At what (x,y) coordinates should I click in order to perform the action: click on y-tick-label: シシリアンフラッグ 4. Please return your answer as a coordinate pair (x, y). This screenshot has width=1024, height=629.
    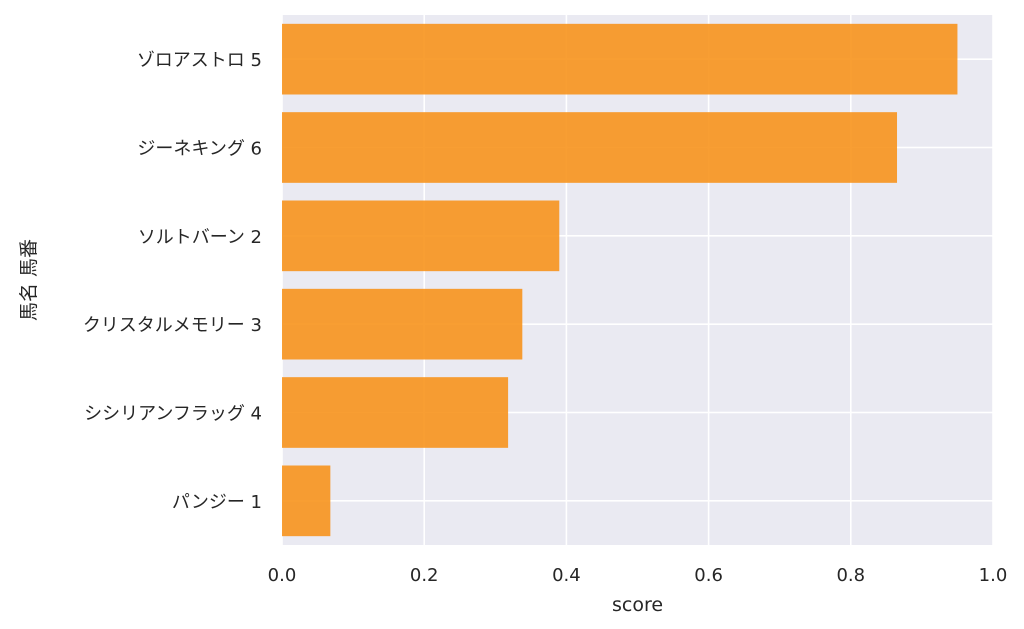
    Looking at the image, I should click on (173, 414).